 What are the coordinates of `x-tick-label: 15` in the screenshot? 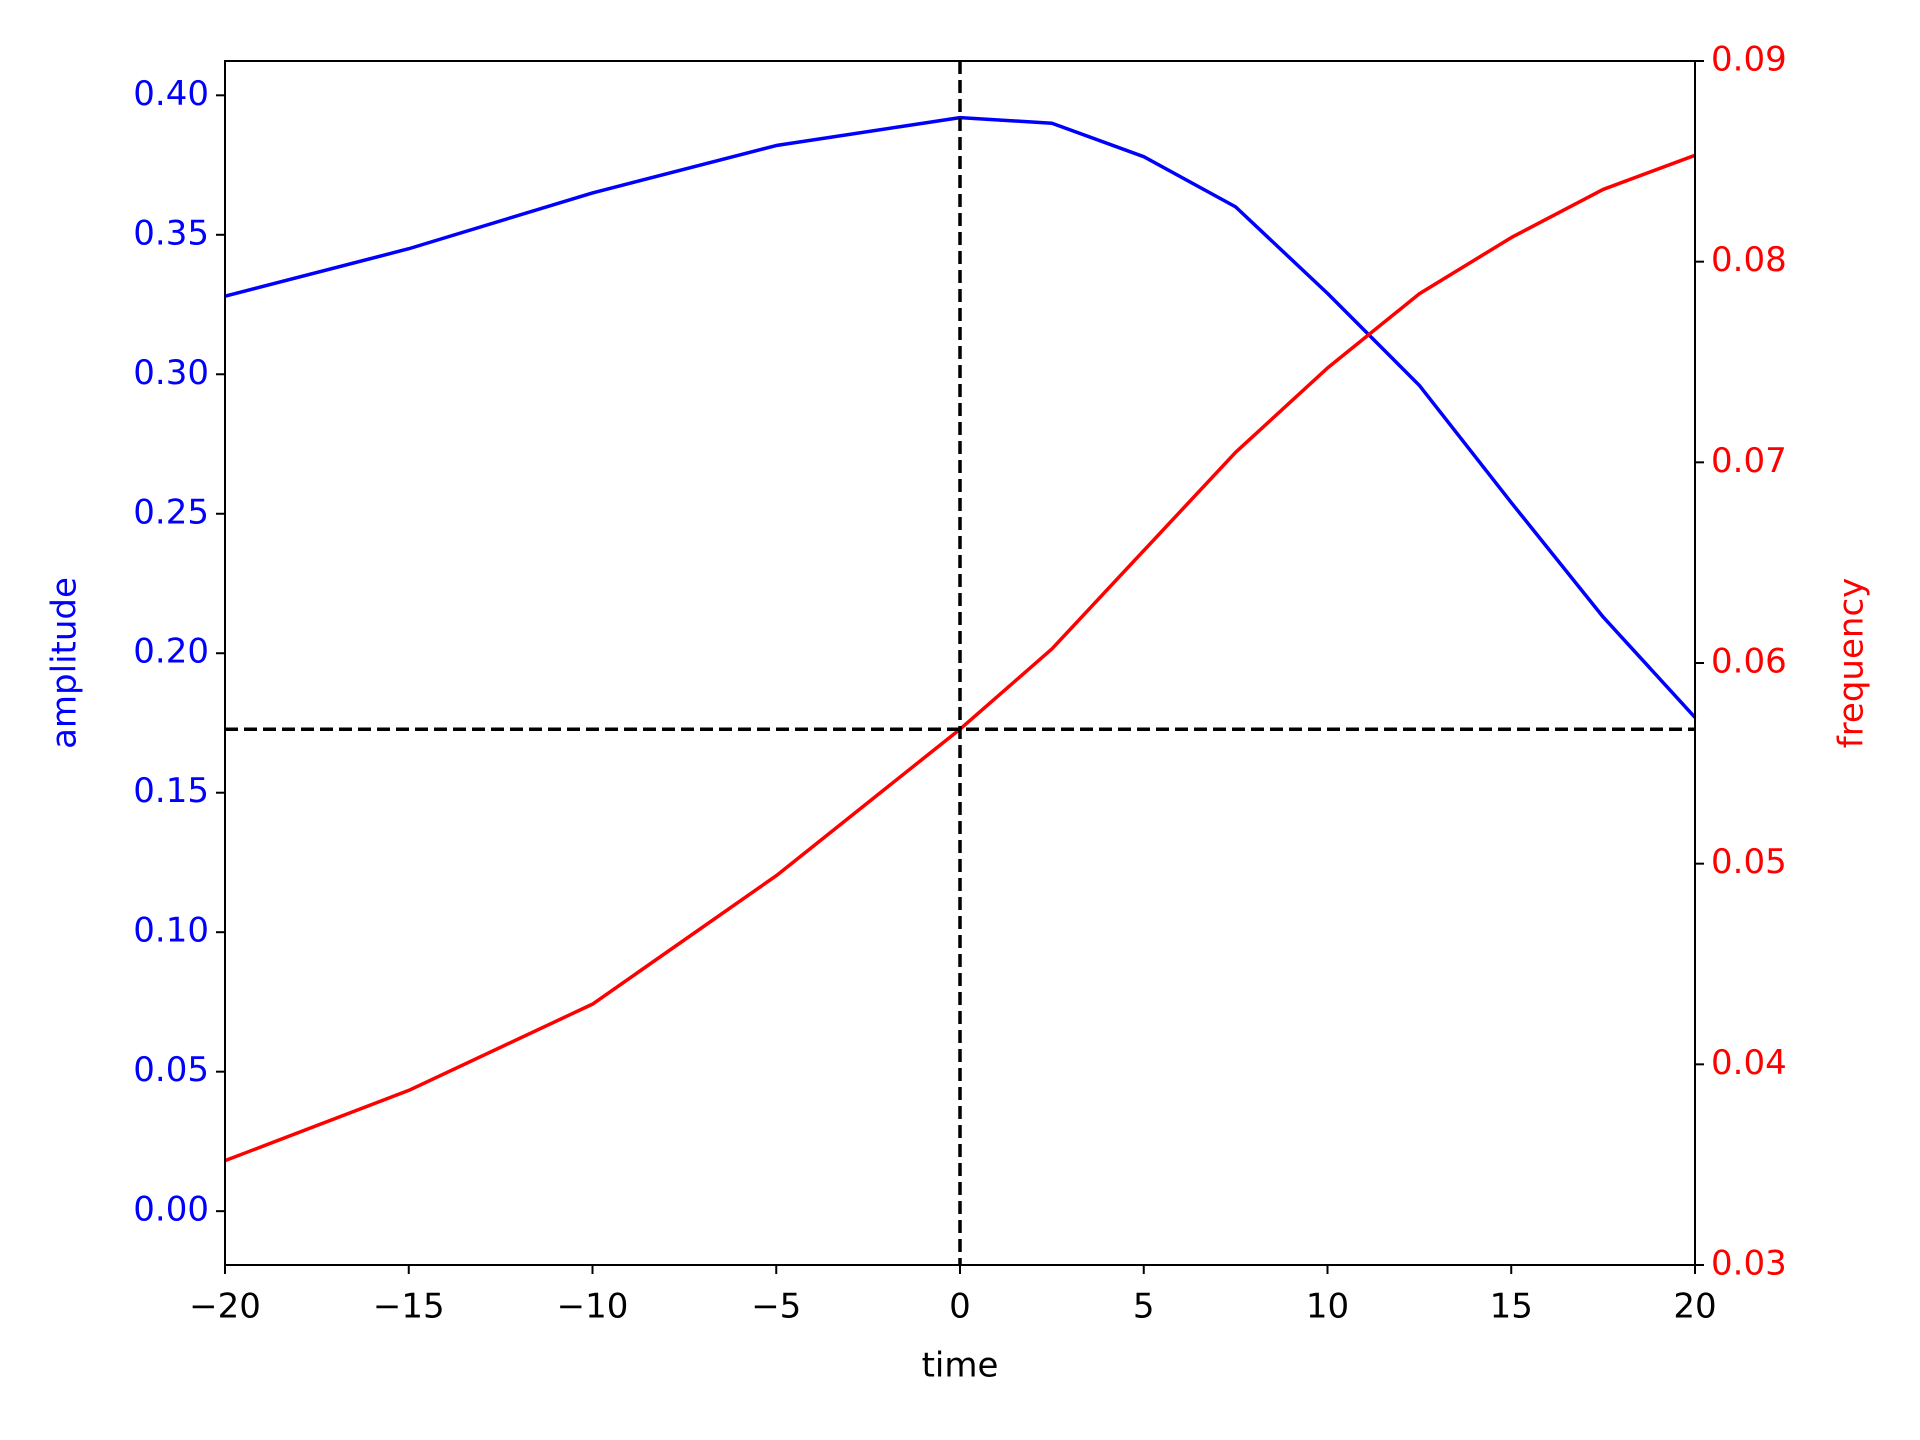 It's located at (1511, 1307).